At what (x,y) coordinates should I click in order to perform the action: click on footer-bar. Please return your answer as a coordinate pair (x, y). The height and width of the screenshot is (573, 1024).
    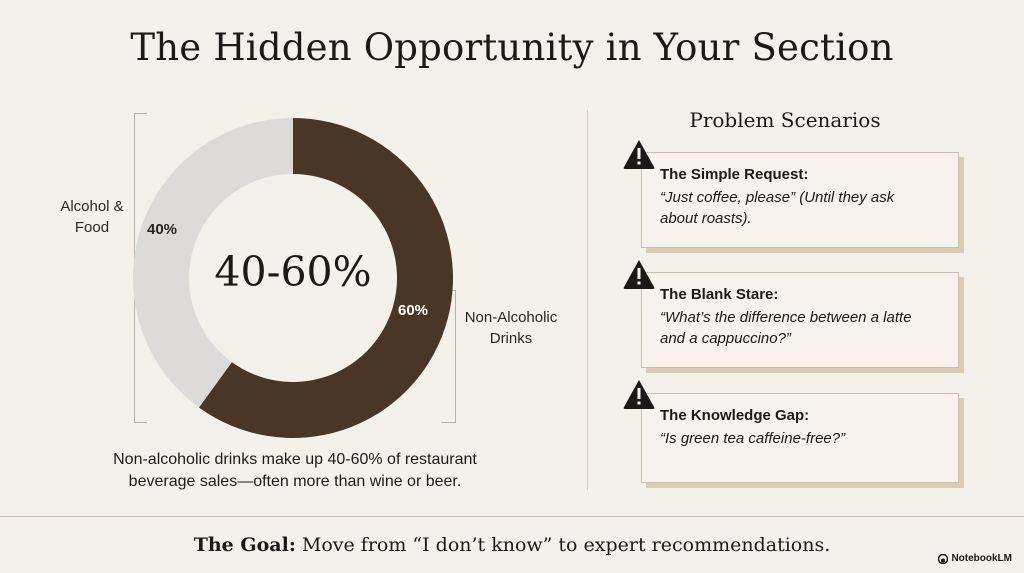
    Looking at the image, I should click on (512, 544).